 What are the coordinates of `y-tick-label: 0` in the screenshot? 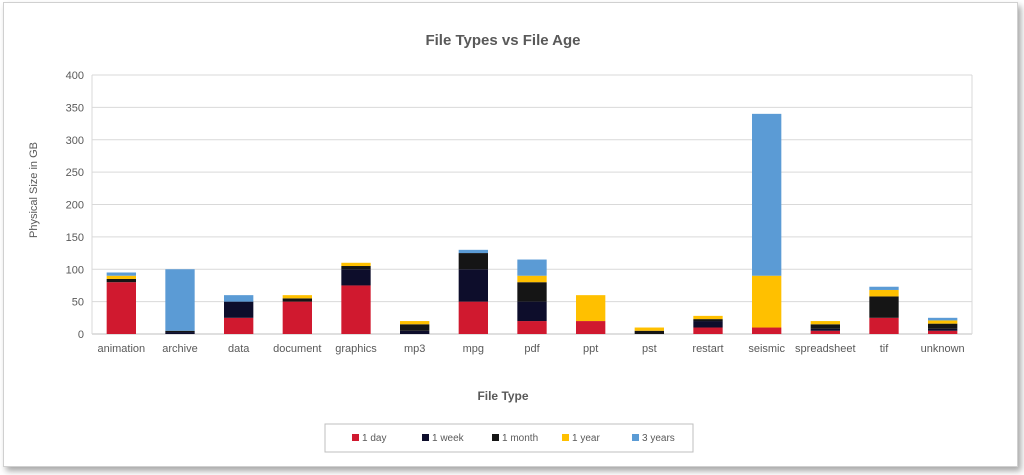 It's located at (81, 335).